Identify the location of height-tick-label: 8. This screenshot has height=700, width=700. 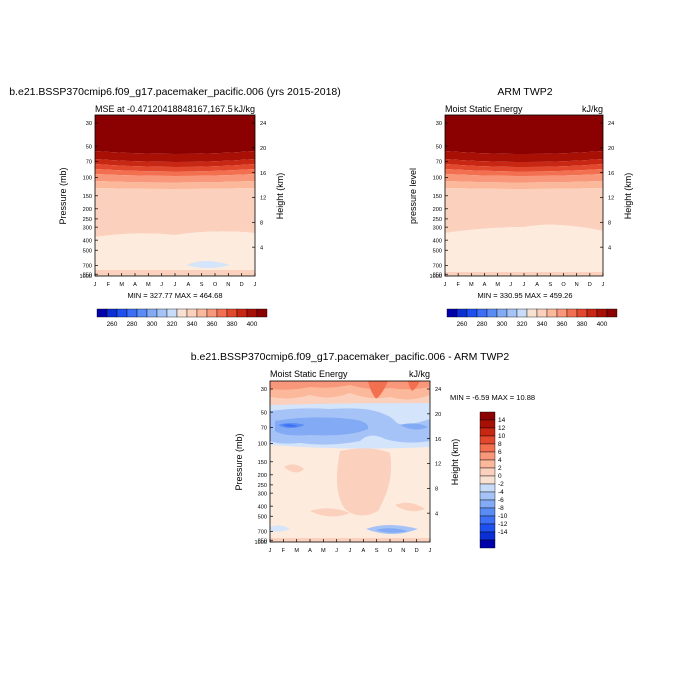
(261, 224).